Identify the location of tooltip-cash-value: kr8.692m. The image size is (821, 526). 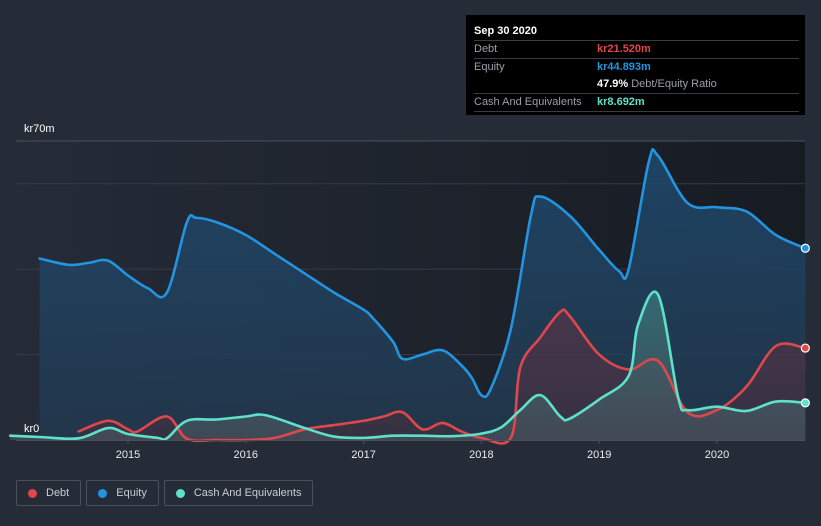
(621, 102).